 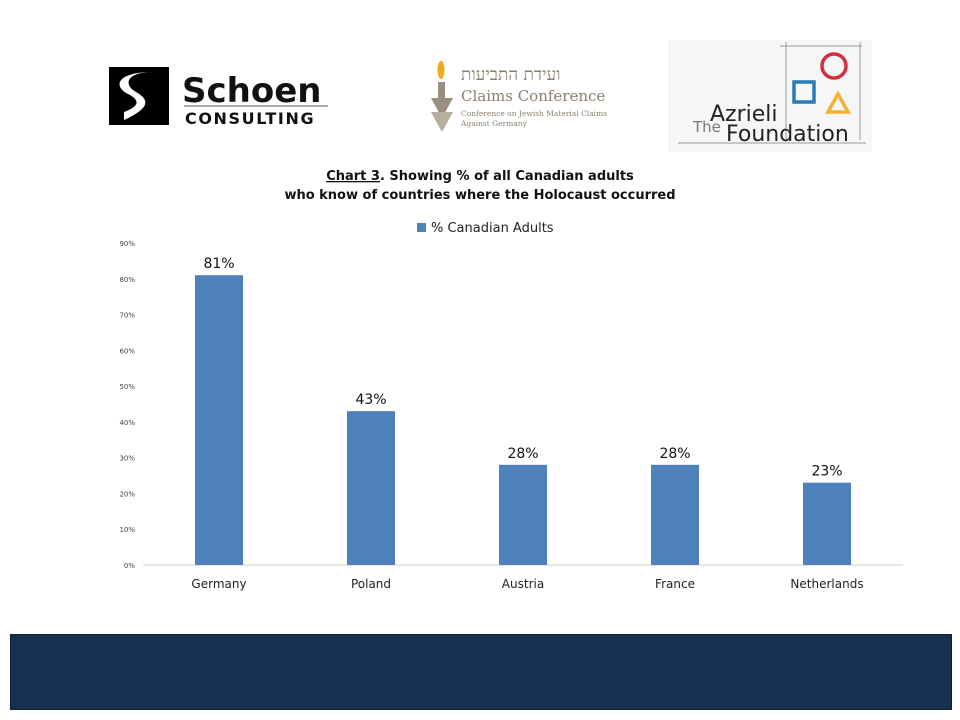 What do you see at coordinates (218, 584) in the screenshot?
I see `x-tick-label: Germany` at bounding box center [218, 584].